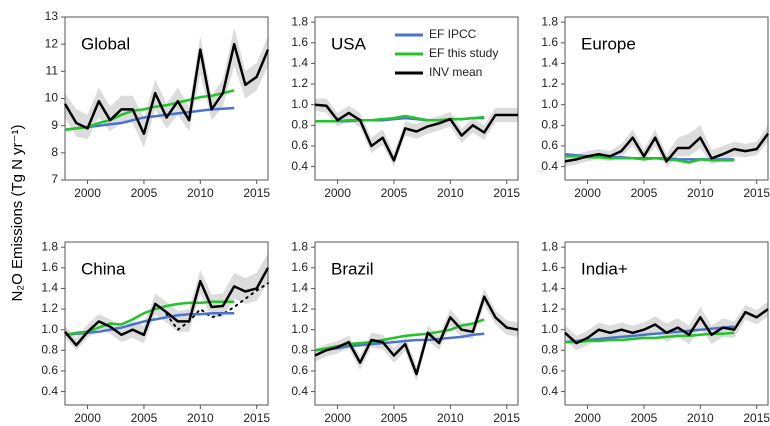 Image resolution: width=770 pixels, height=426 pixels. Describe the element at coordinates (455, 72) in the screenshot. I see `legend-label: INV mean` at that location.